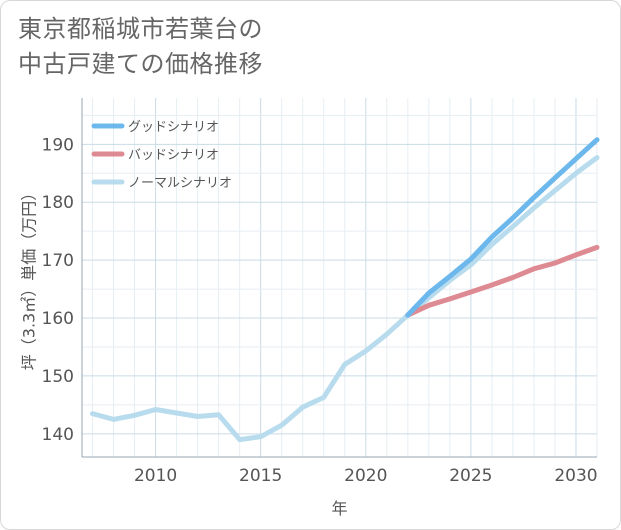  I want to click on x-tick-label: 2030, so click(575, 476).